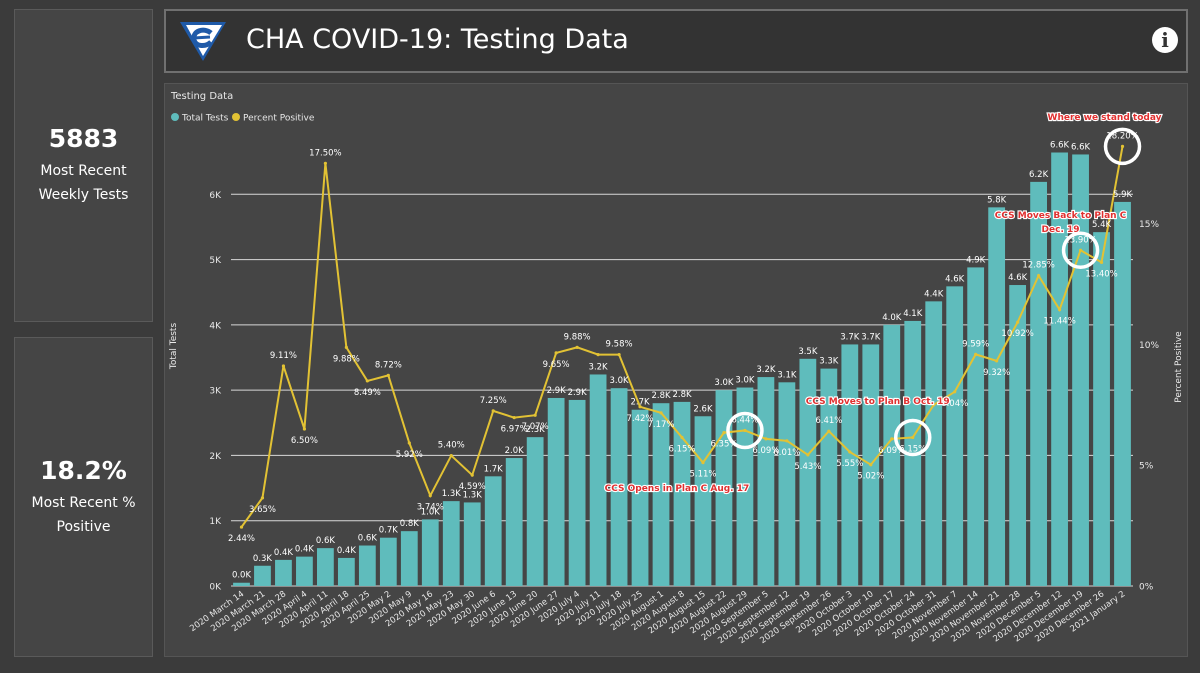 Image resolution: width=1200 pixels, height=673 pixels. What do you see at coordinates (283, 356) in the screenshot?
I see `percent-value-label: 9.11%` at bounding box center [283, 356].